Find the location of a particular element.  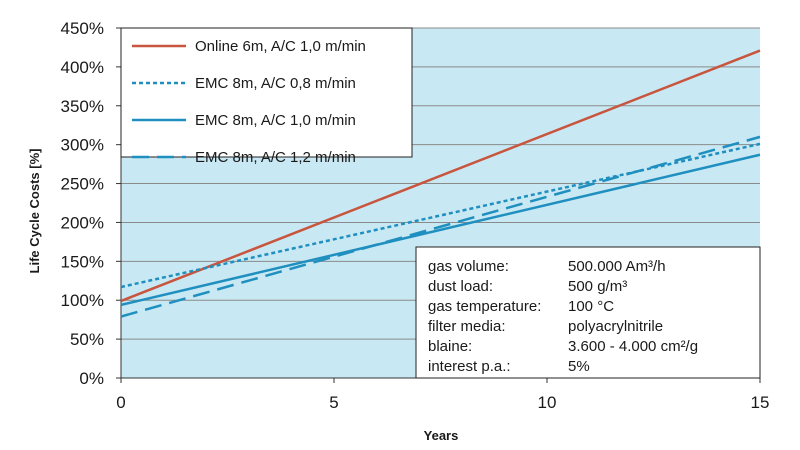

y-tick-label-0: 0% is located at coordinates (91, 378).